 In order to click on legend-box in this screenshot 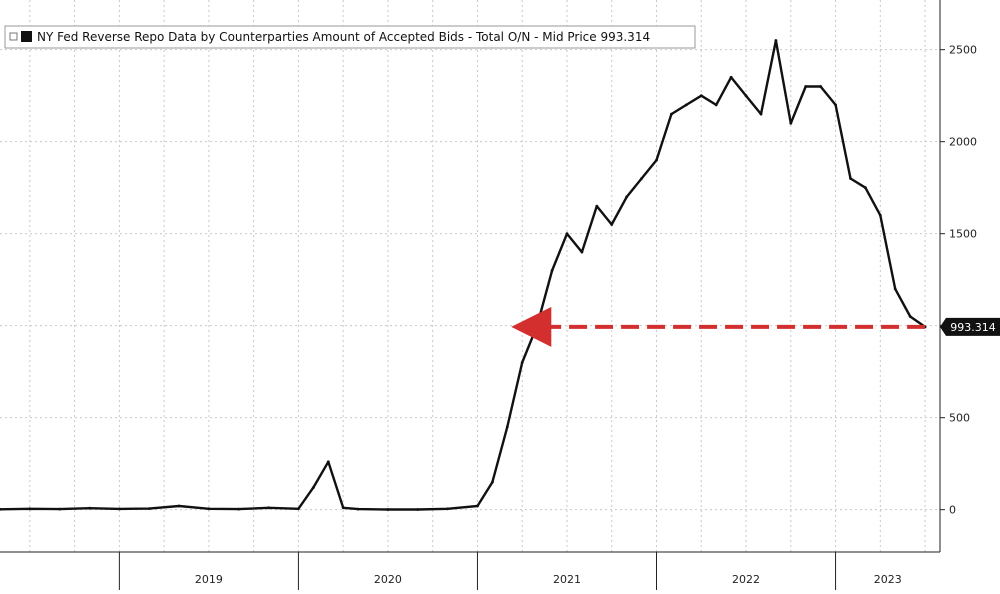, I will do `click(350, 37)`.